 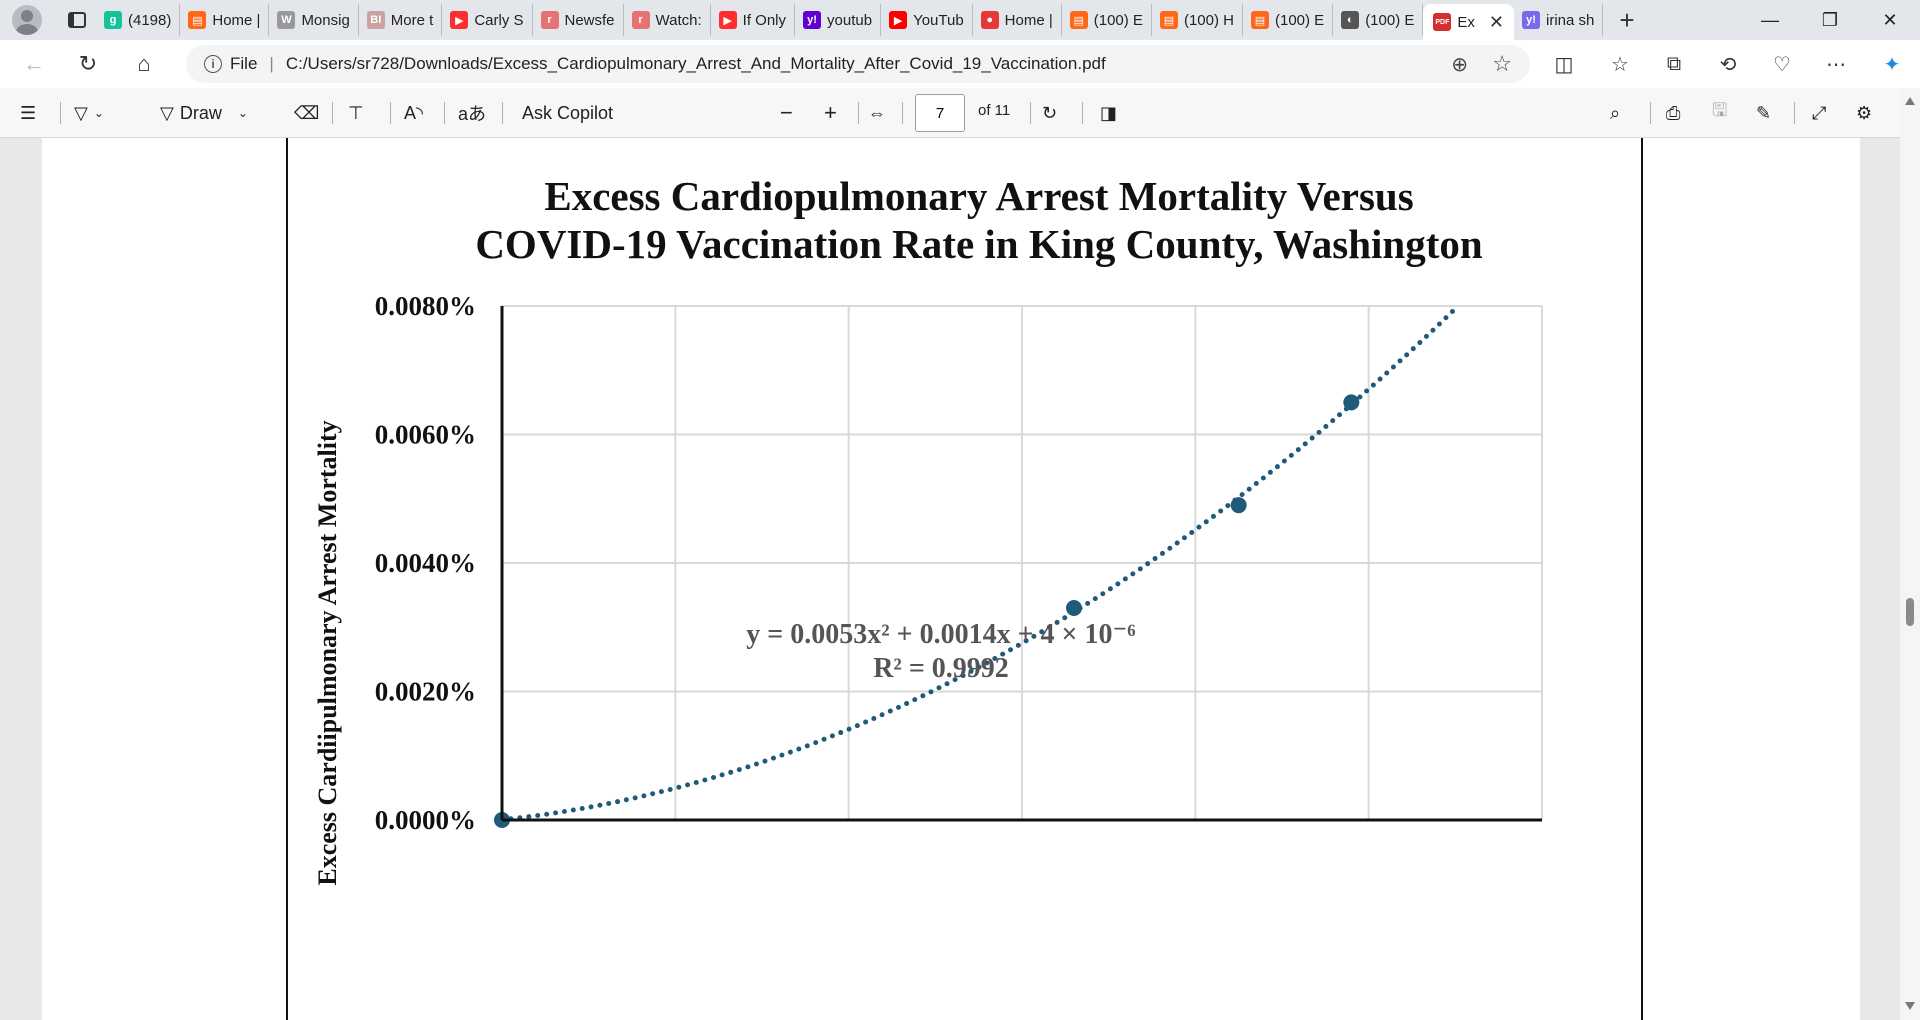 What do you see at coordinates (938, 20) in the screenshot?
I see `tab-label: YouTub` at bounding box center [938, 20].